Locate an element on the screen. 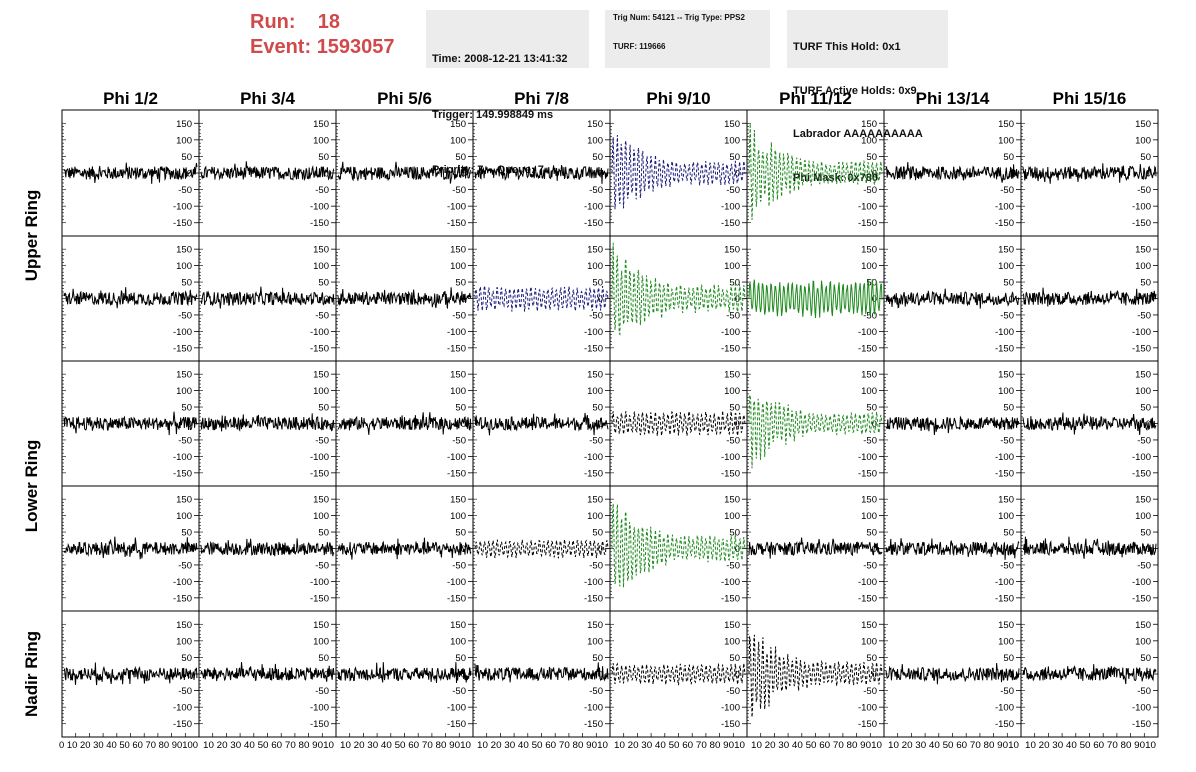 The width and height of the screenshot is (1196, 772). event-label: Event: is located at coordinates (281, 47).